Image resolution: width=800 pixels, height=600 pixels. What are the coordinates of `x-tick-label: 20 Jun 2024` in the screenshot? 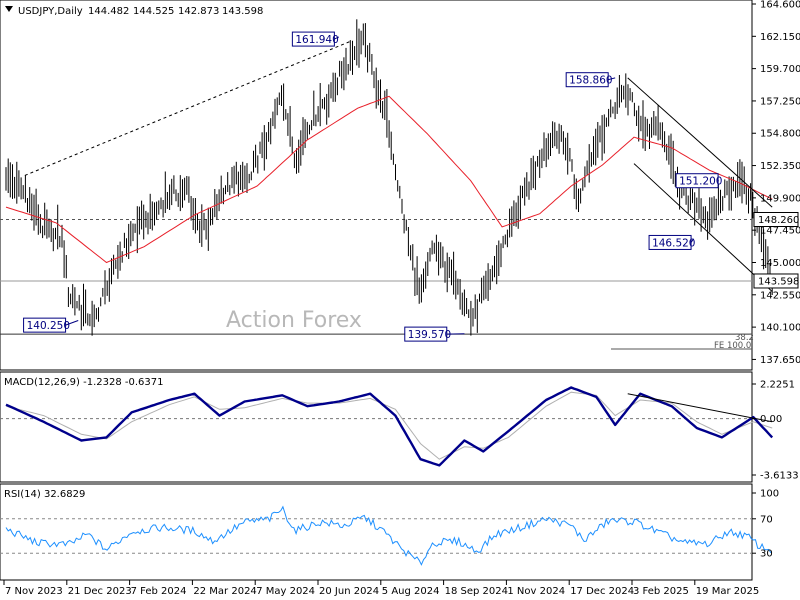 It's located at (349, 591).